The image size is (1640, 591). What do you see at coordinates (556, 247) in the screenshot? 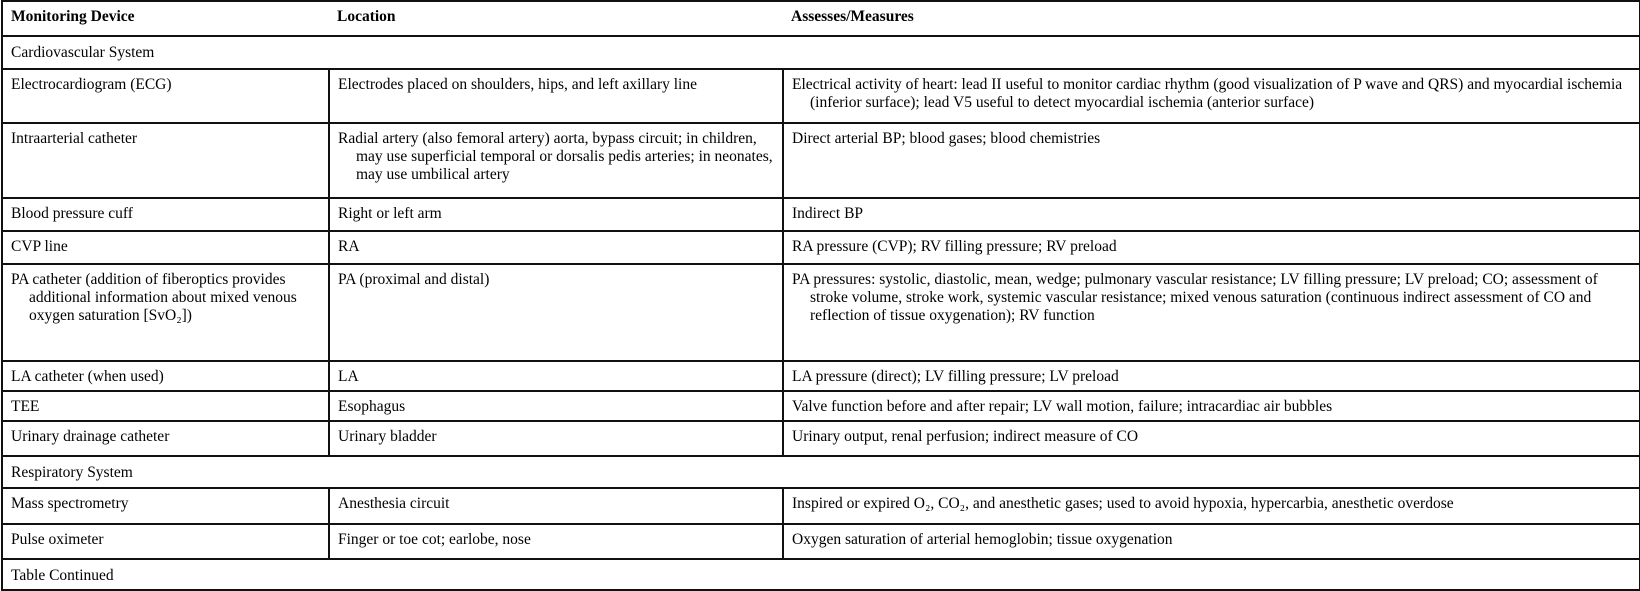
I see `location-cell: RA` at bounding box center [556, 247].